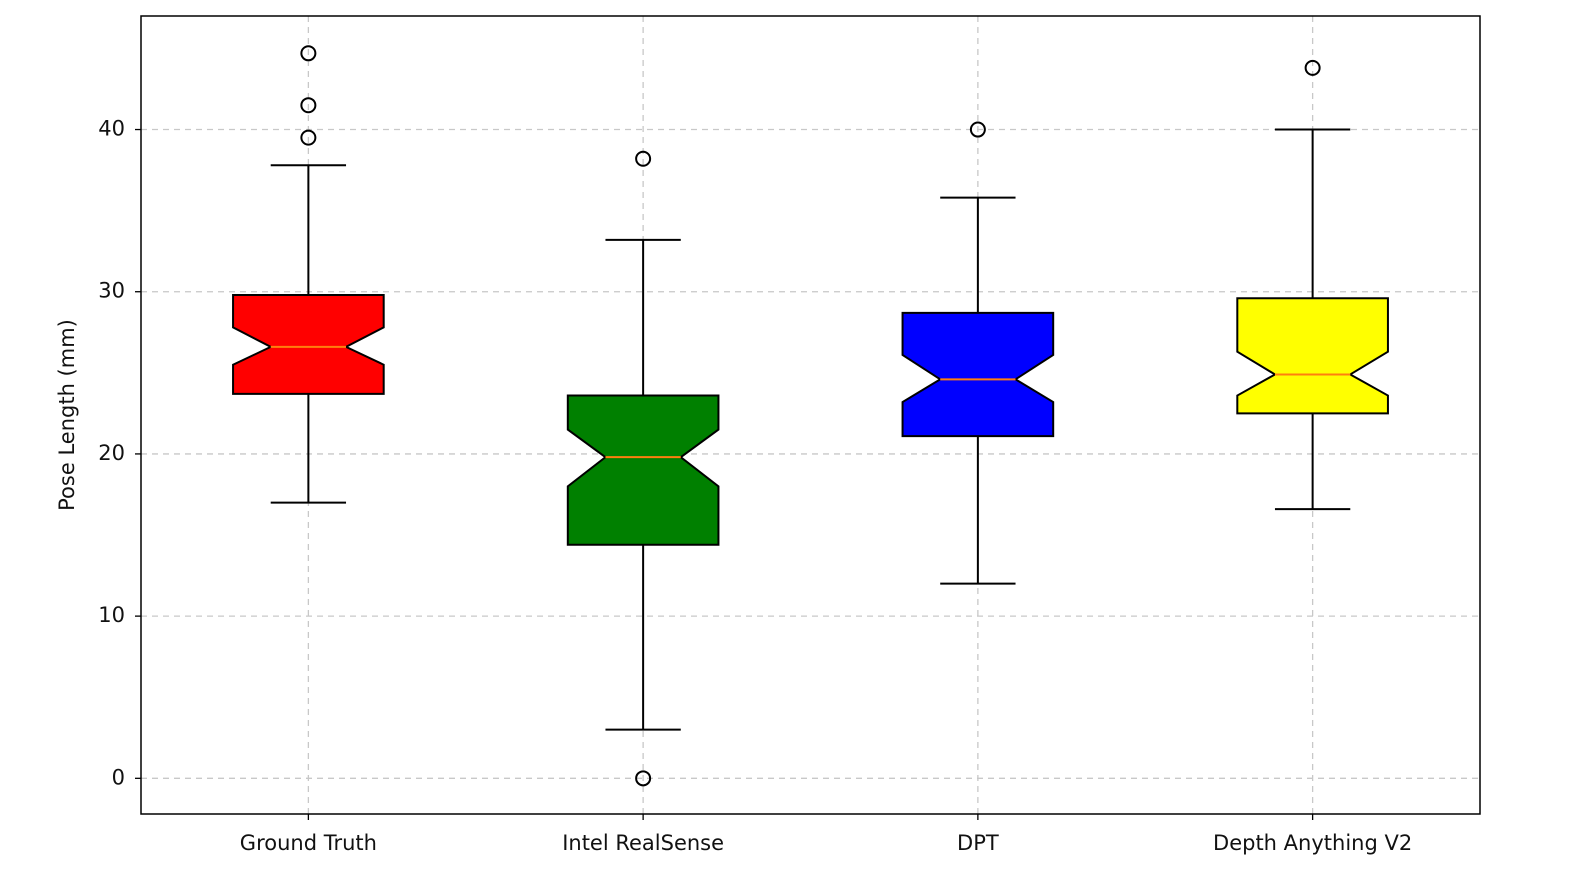 The width and height of the screenshot is (1578, 888). Describe the element at coordinates (308, 843) in the screenshot. I see `x-tick-label: Ground Truth` at that location.